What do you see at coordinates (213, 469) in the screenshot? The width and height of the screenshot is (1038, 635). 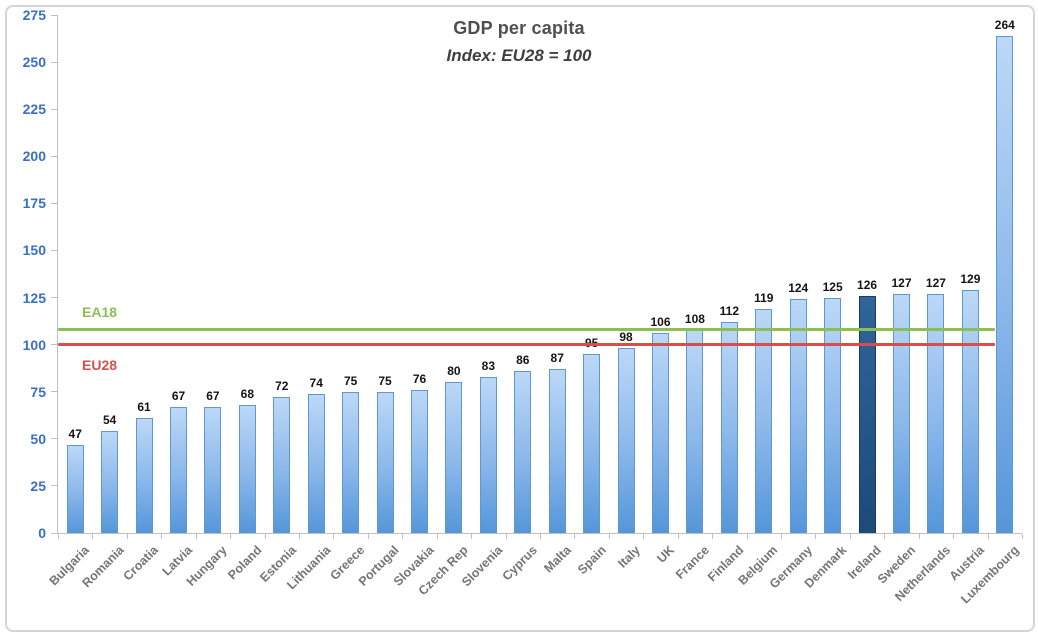 I see `bar-hungary` at bounding box center [213, 469].